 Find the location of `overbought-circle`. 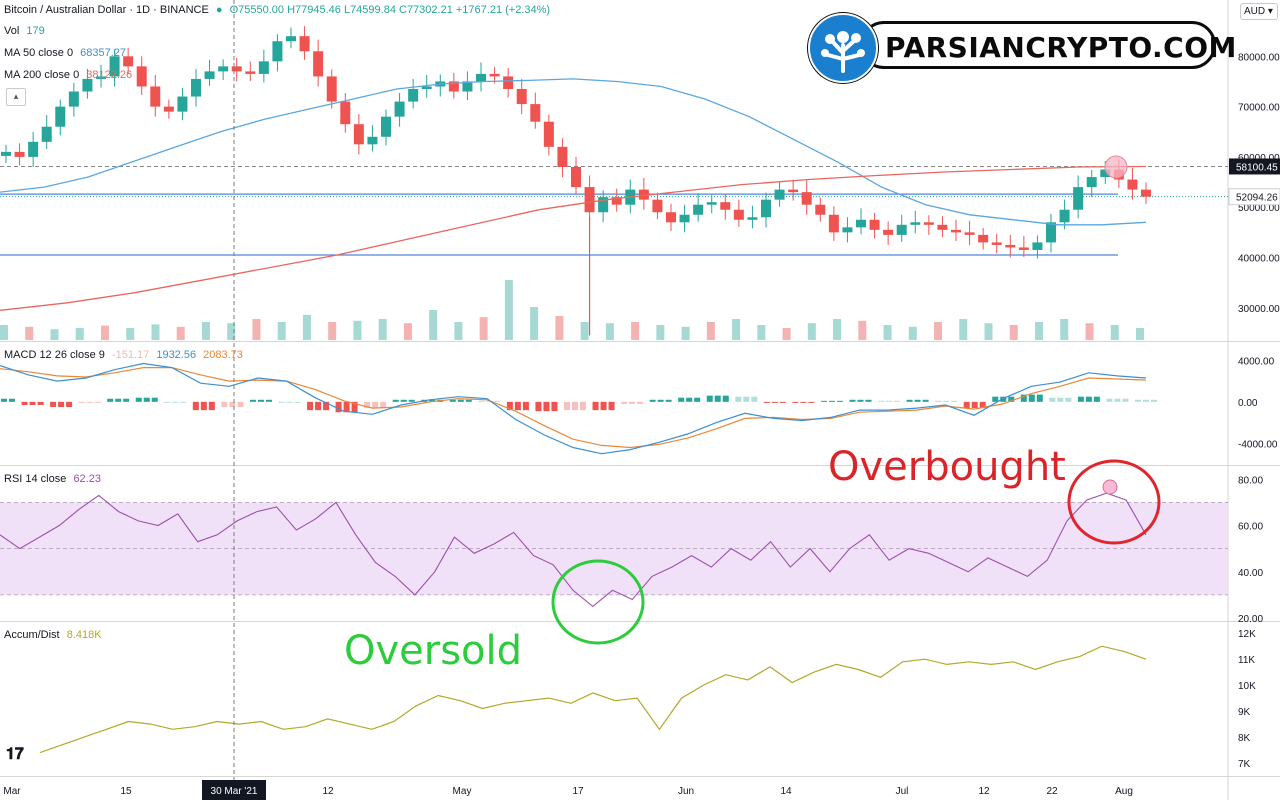

overbought-circle is located at coordinates (1114, 502).